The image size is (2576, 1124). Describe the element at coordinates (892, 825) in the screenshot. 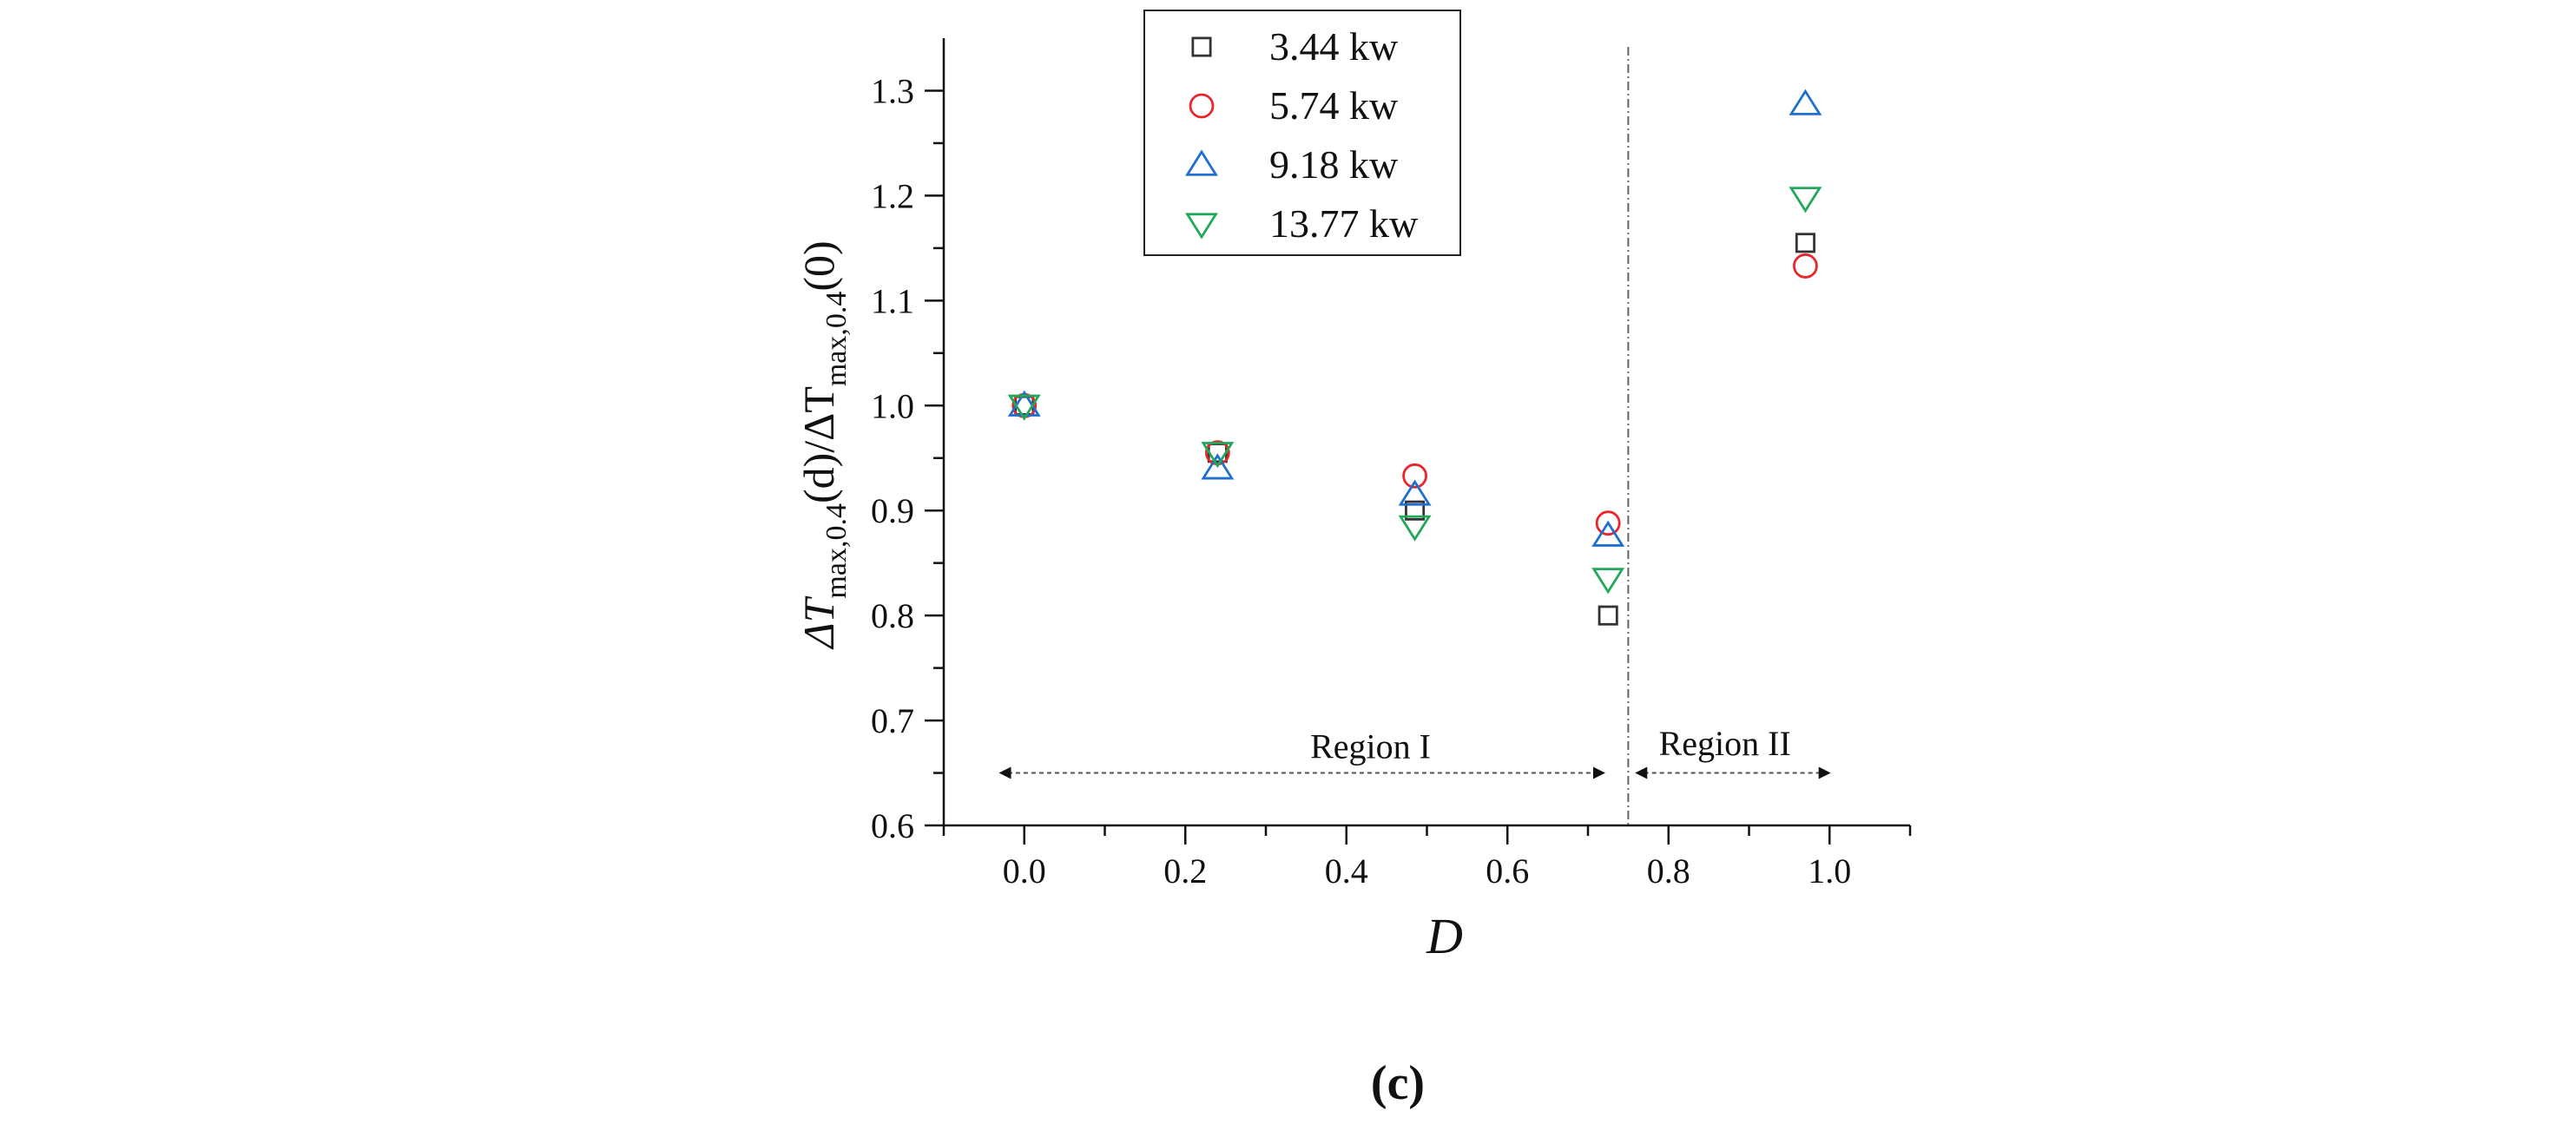

I see `y-tick-label: 0.6` at that location.